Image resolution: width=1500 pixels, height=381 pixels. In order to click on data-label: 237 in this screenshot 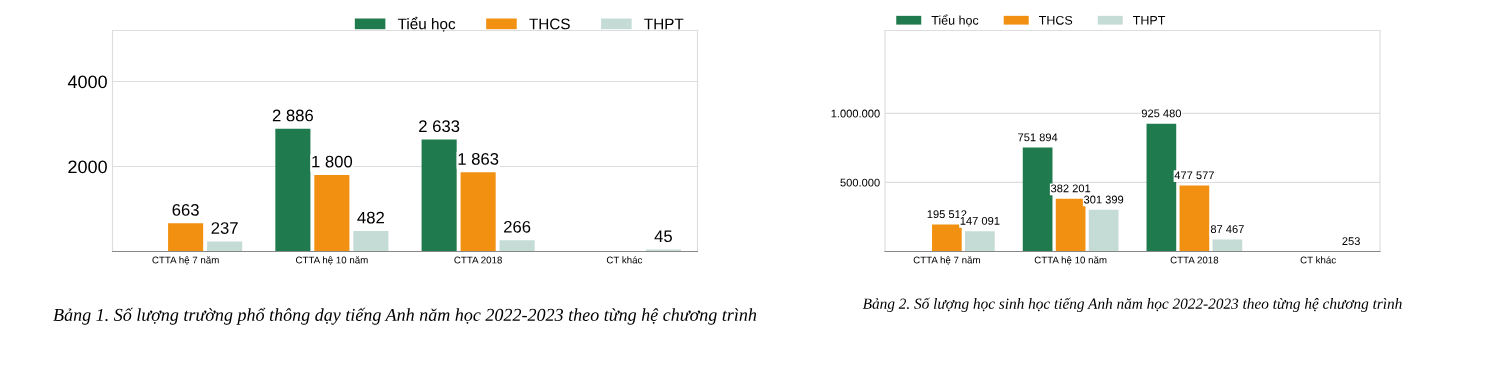, I will do `click(224, 228)`.